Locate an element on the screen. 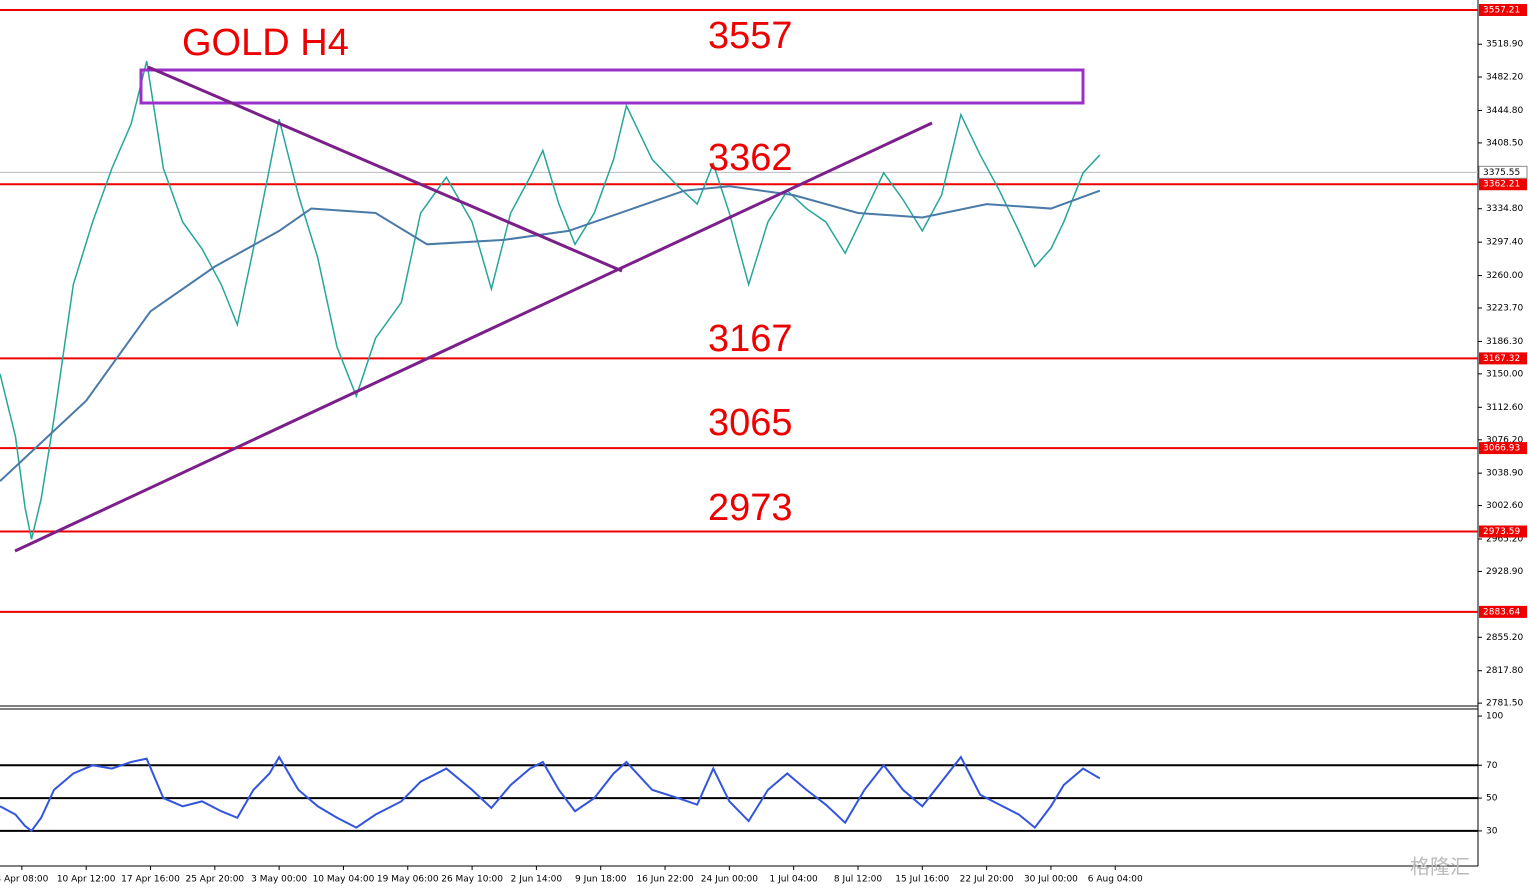  y-tick-label: 3076.20 is located at coordinates (1504, 440).